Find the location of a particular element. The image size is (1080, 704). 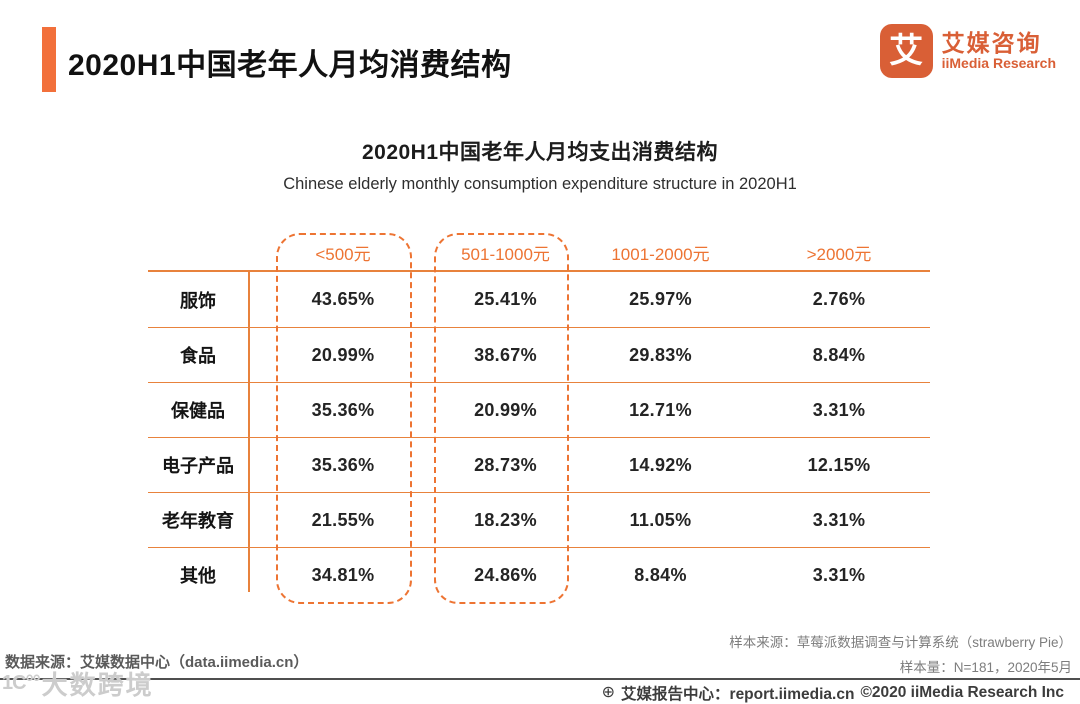

cell-value: 24.86% is located at coordinates (505, 574).